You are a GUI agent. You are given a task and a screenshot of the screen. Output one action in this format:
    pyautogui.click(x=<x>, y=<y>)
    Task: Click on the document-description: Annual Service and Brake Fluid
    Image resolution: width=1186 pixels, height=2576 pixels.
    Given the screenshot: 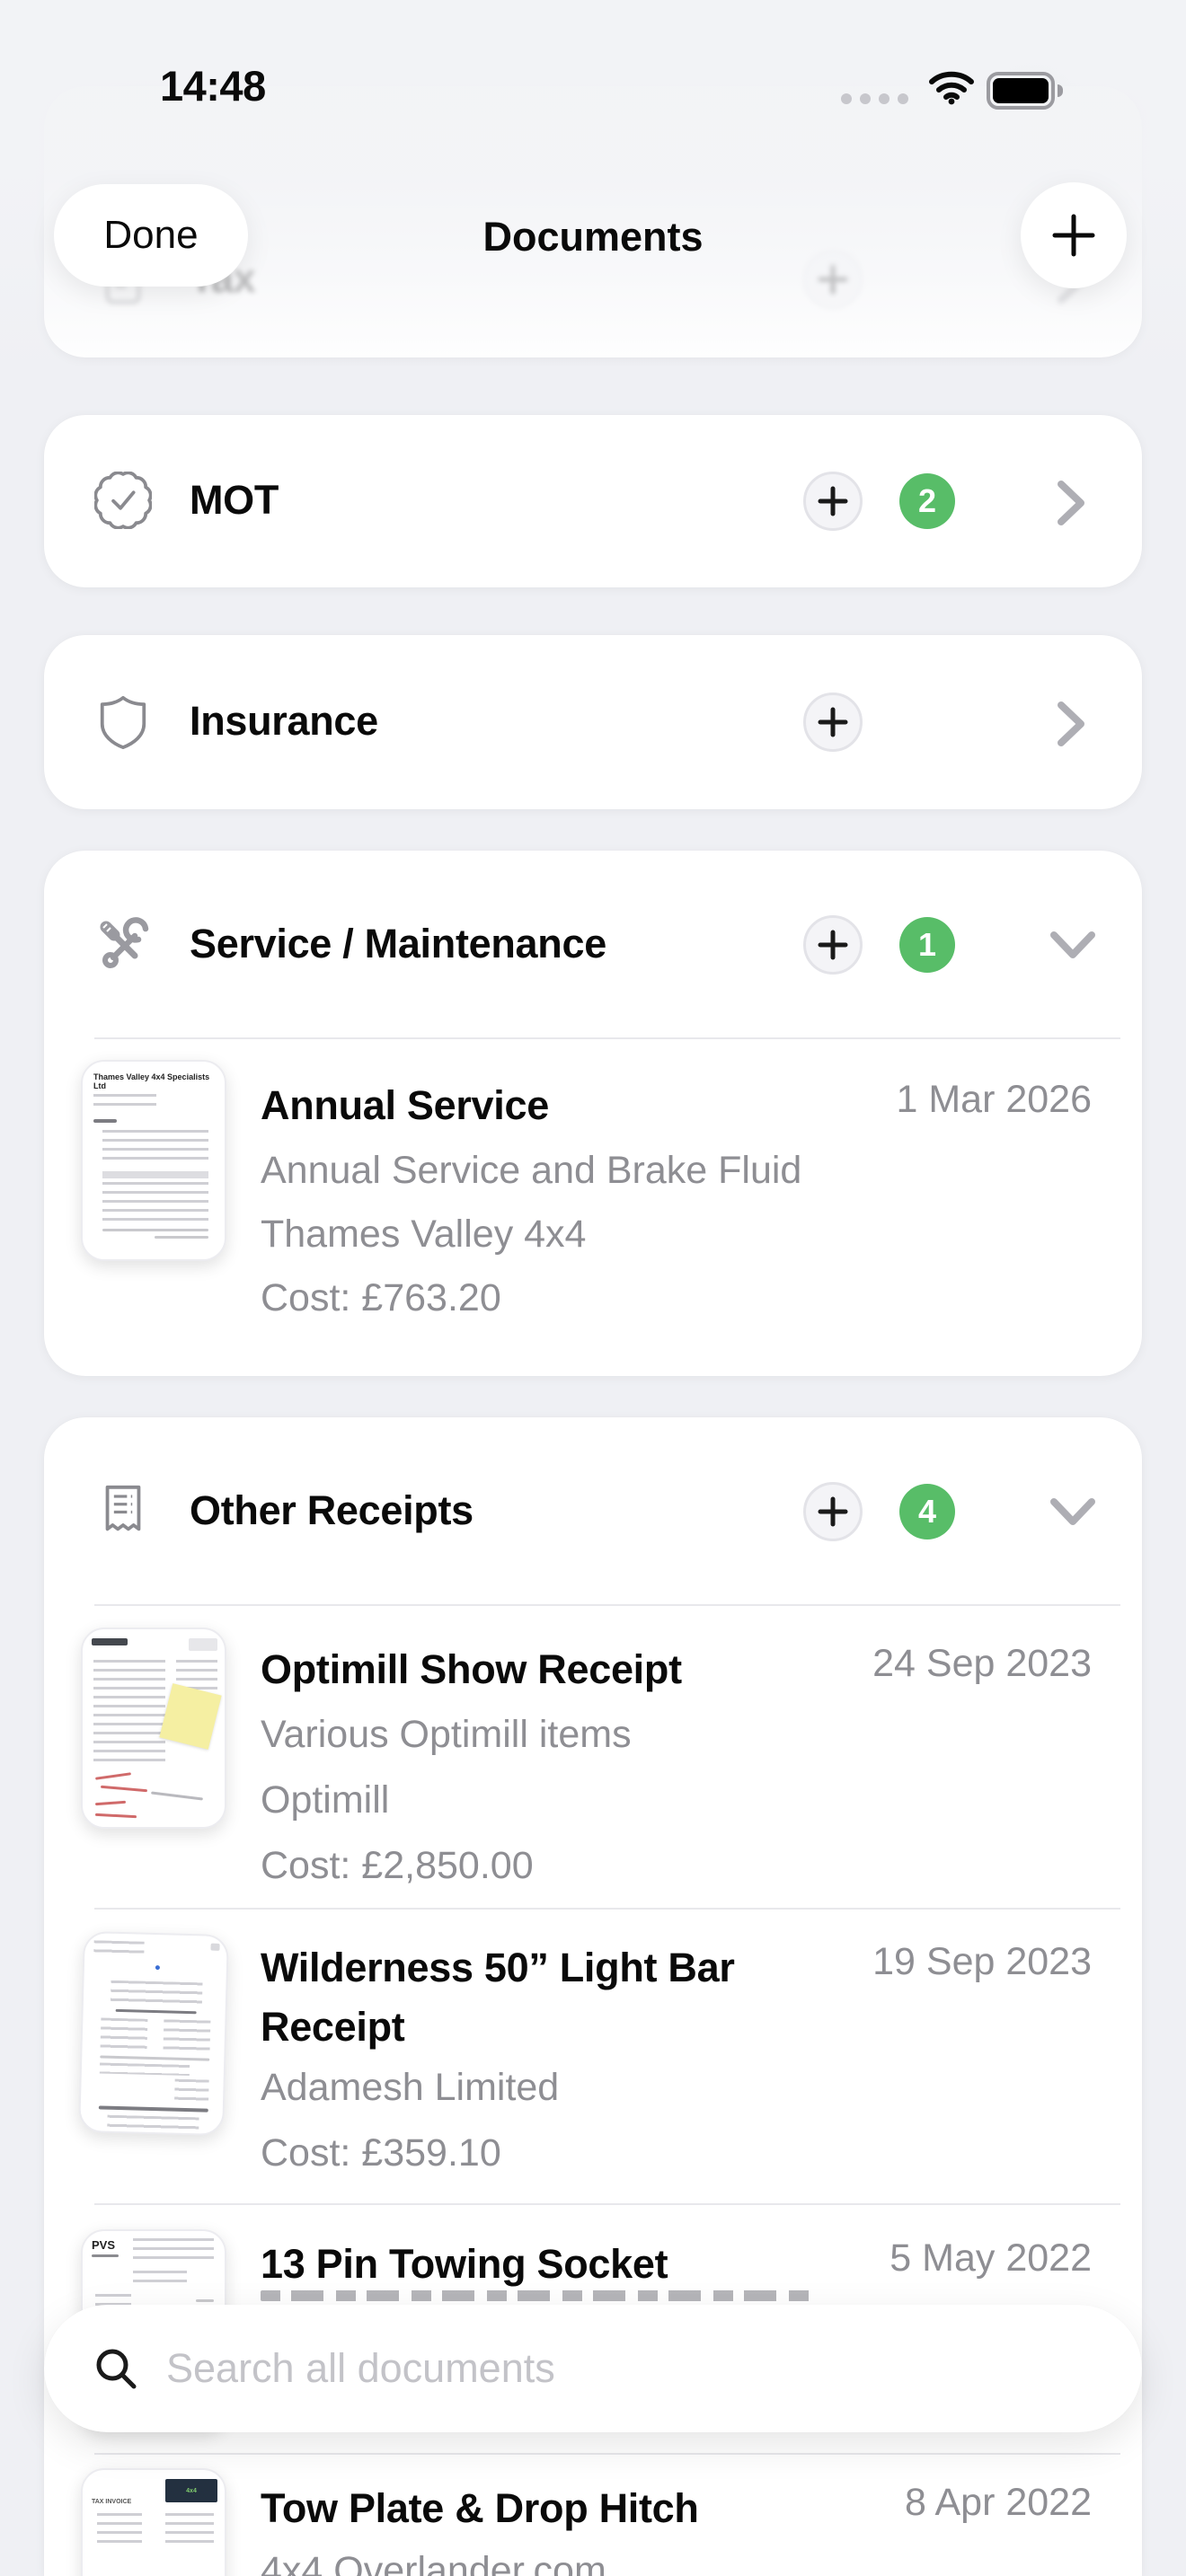 What is the action you would take?
    pyautogui.click(x=531, y=1170)
    